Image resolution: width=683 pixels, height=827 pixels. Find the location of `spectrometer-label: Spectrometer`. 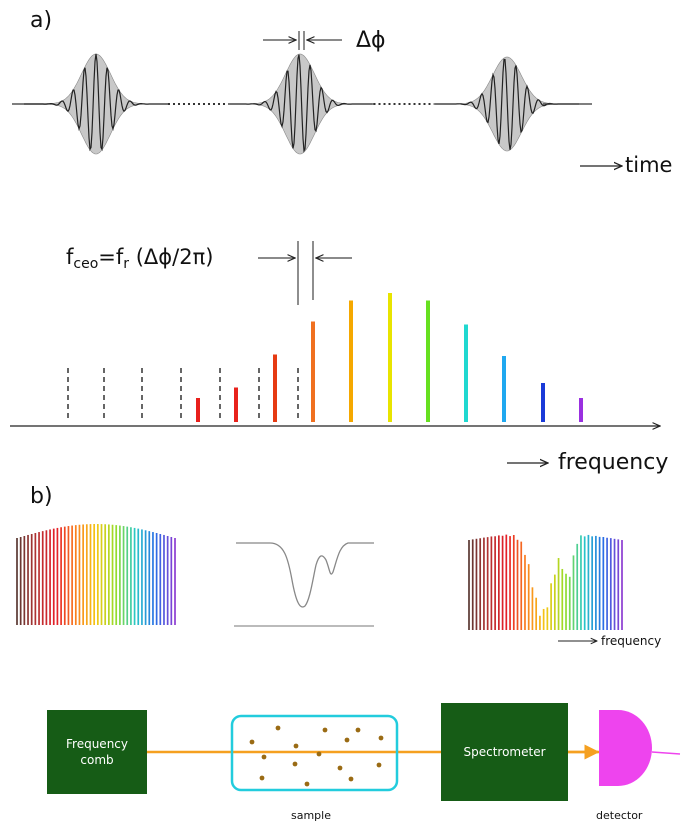

spectrometer-label: Spectrometer is located at coordinates (504, 752).